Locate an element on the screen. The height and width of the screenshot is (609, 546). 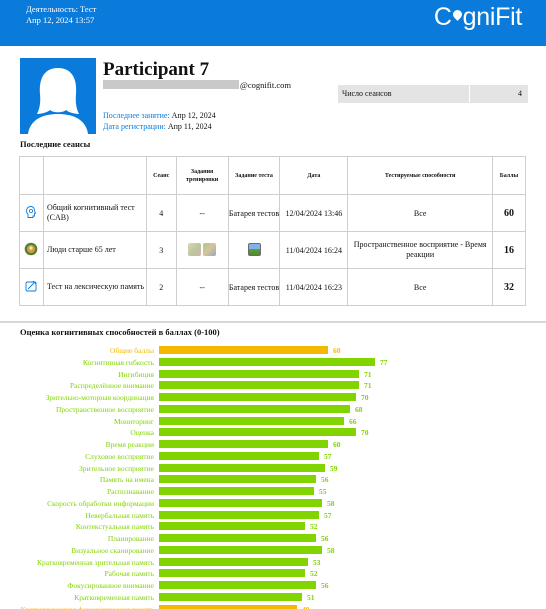
score-row: Кратковременная зрительная память 53 is located at coordinates (273, 562).